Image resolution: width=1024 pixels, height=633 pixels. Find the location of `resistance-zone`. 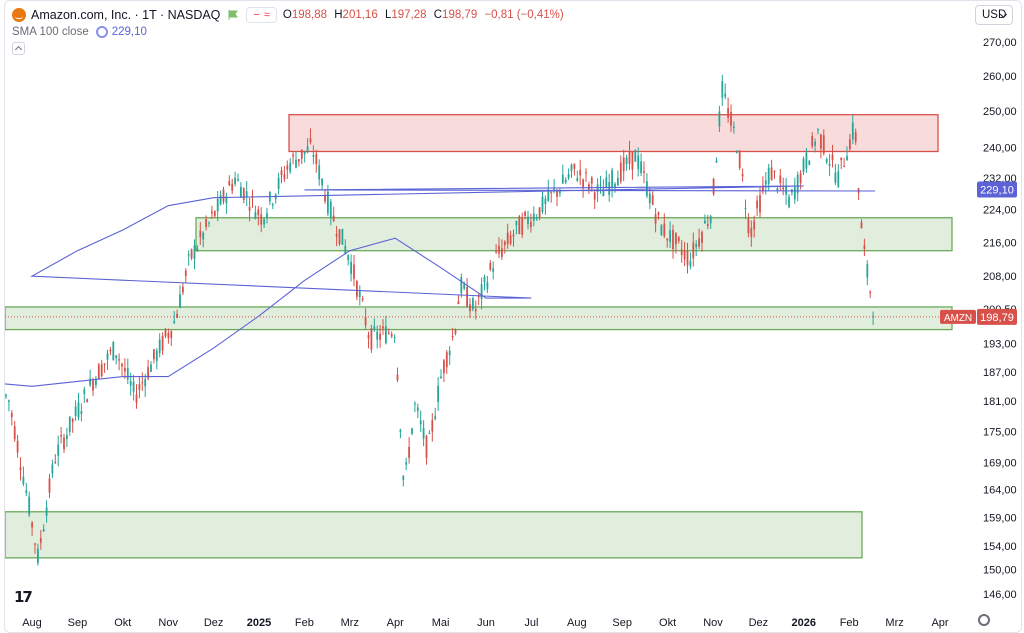

resistance-zone is located at coordinates (613, 133).